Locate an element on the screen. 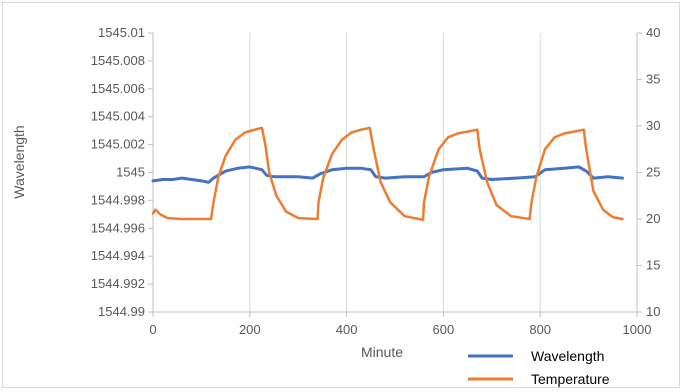 The image size is (685, 392). y2-tick-label: 15 is located at coordinates (653, 265).